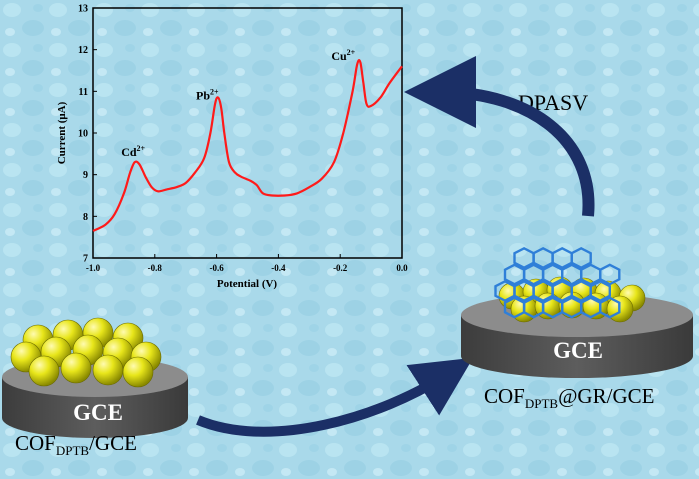 This screenshot has height=479, width=699. What do you see at coordinates (85, 175) in the screenshot?
I see `y-tick-label: 9` at bounding box center [85, 175].